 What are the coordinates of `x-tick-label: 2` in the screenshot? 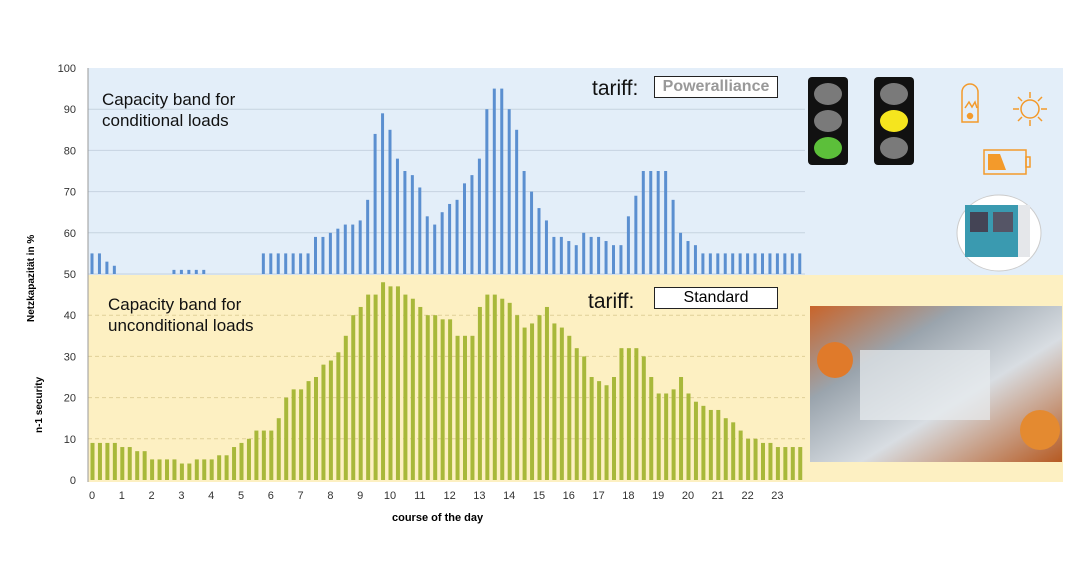 It's located at (152, 496).